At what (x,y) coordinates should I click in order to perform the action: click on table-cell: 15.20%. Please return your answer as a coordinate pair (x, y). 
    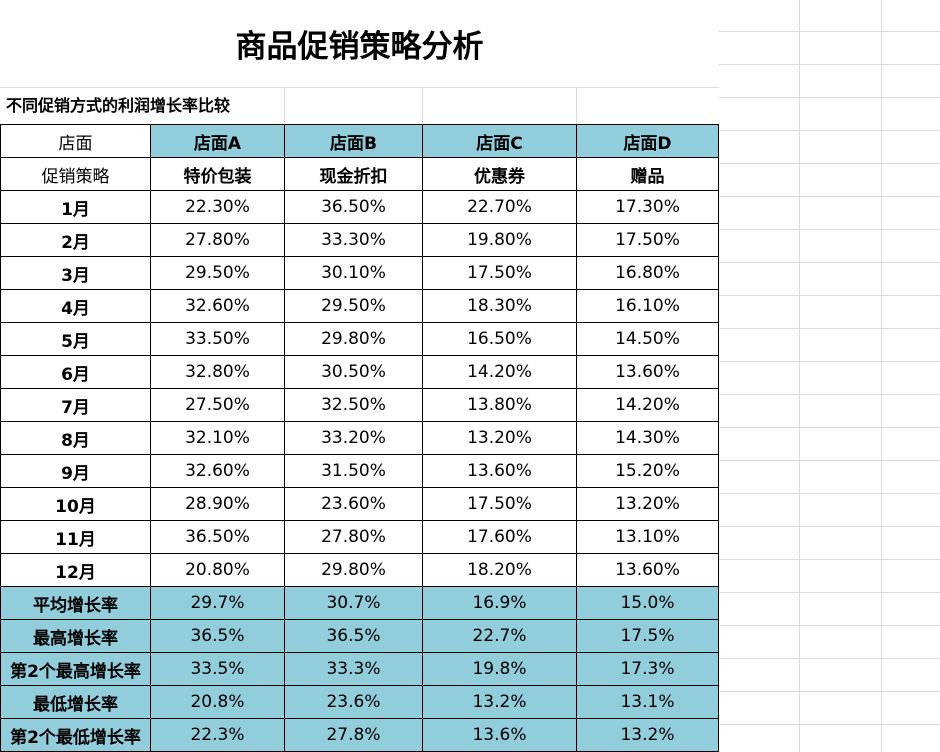
    Looking at the image, I should click on (647, 471).